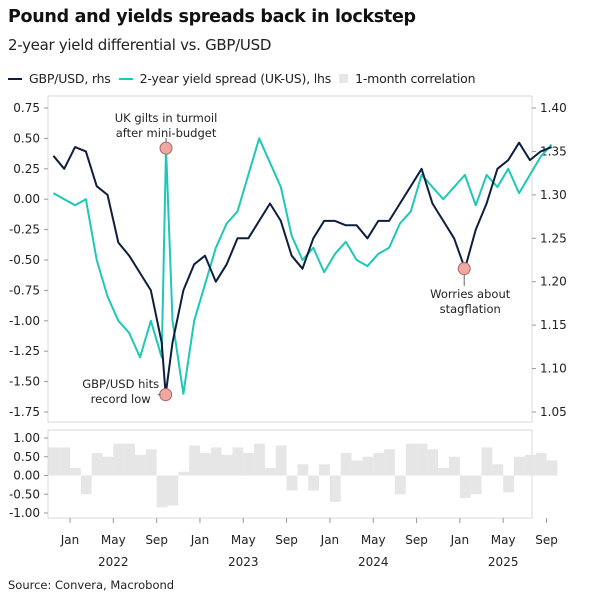 This screenshot has height=604, width=604. What do you see at coordinates (24, 230) in the screenshot?
I see `left-tick-label: -0.25` at bounding box center [24, 230].